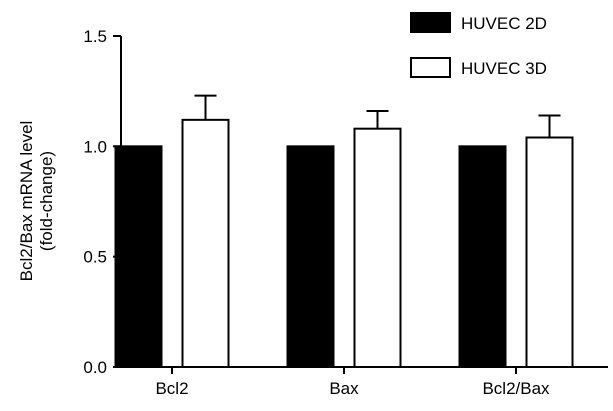 The width and height of the screenshot is (613, 411). I want to click on legend-swatch-huvec-2d, so click(430, 22).